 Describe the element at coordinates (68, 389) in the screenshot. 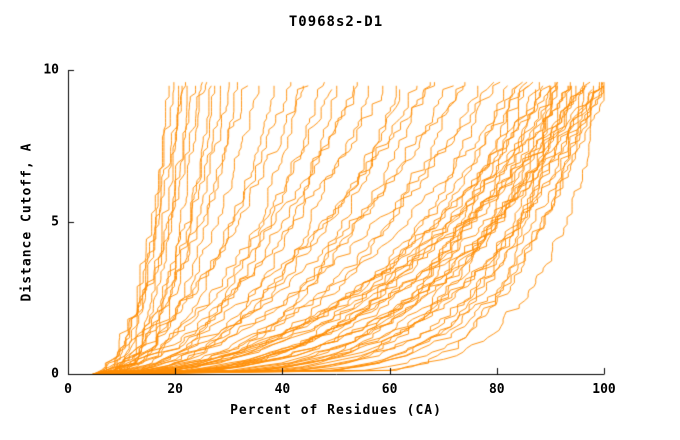

I see `x-tick-label: 0` at that location.